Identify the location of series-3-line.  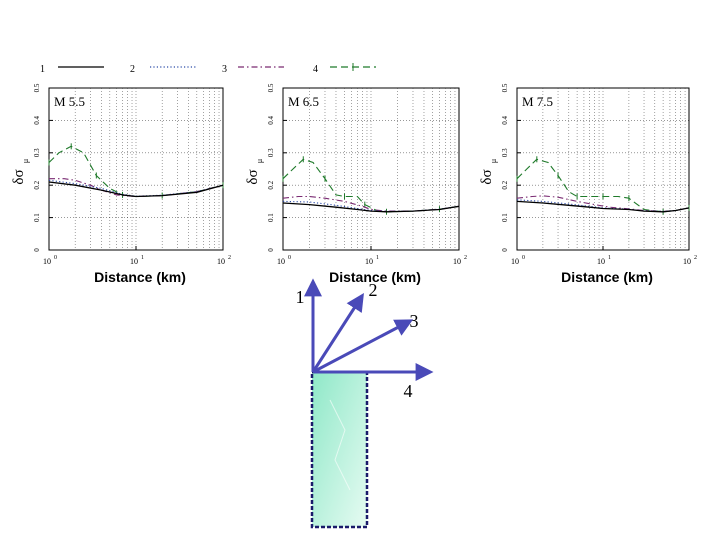
(371, 203).